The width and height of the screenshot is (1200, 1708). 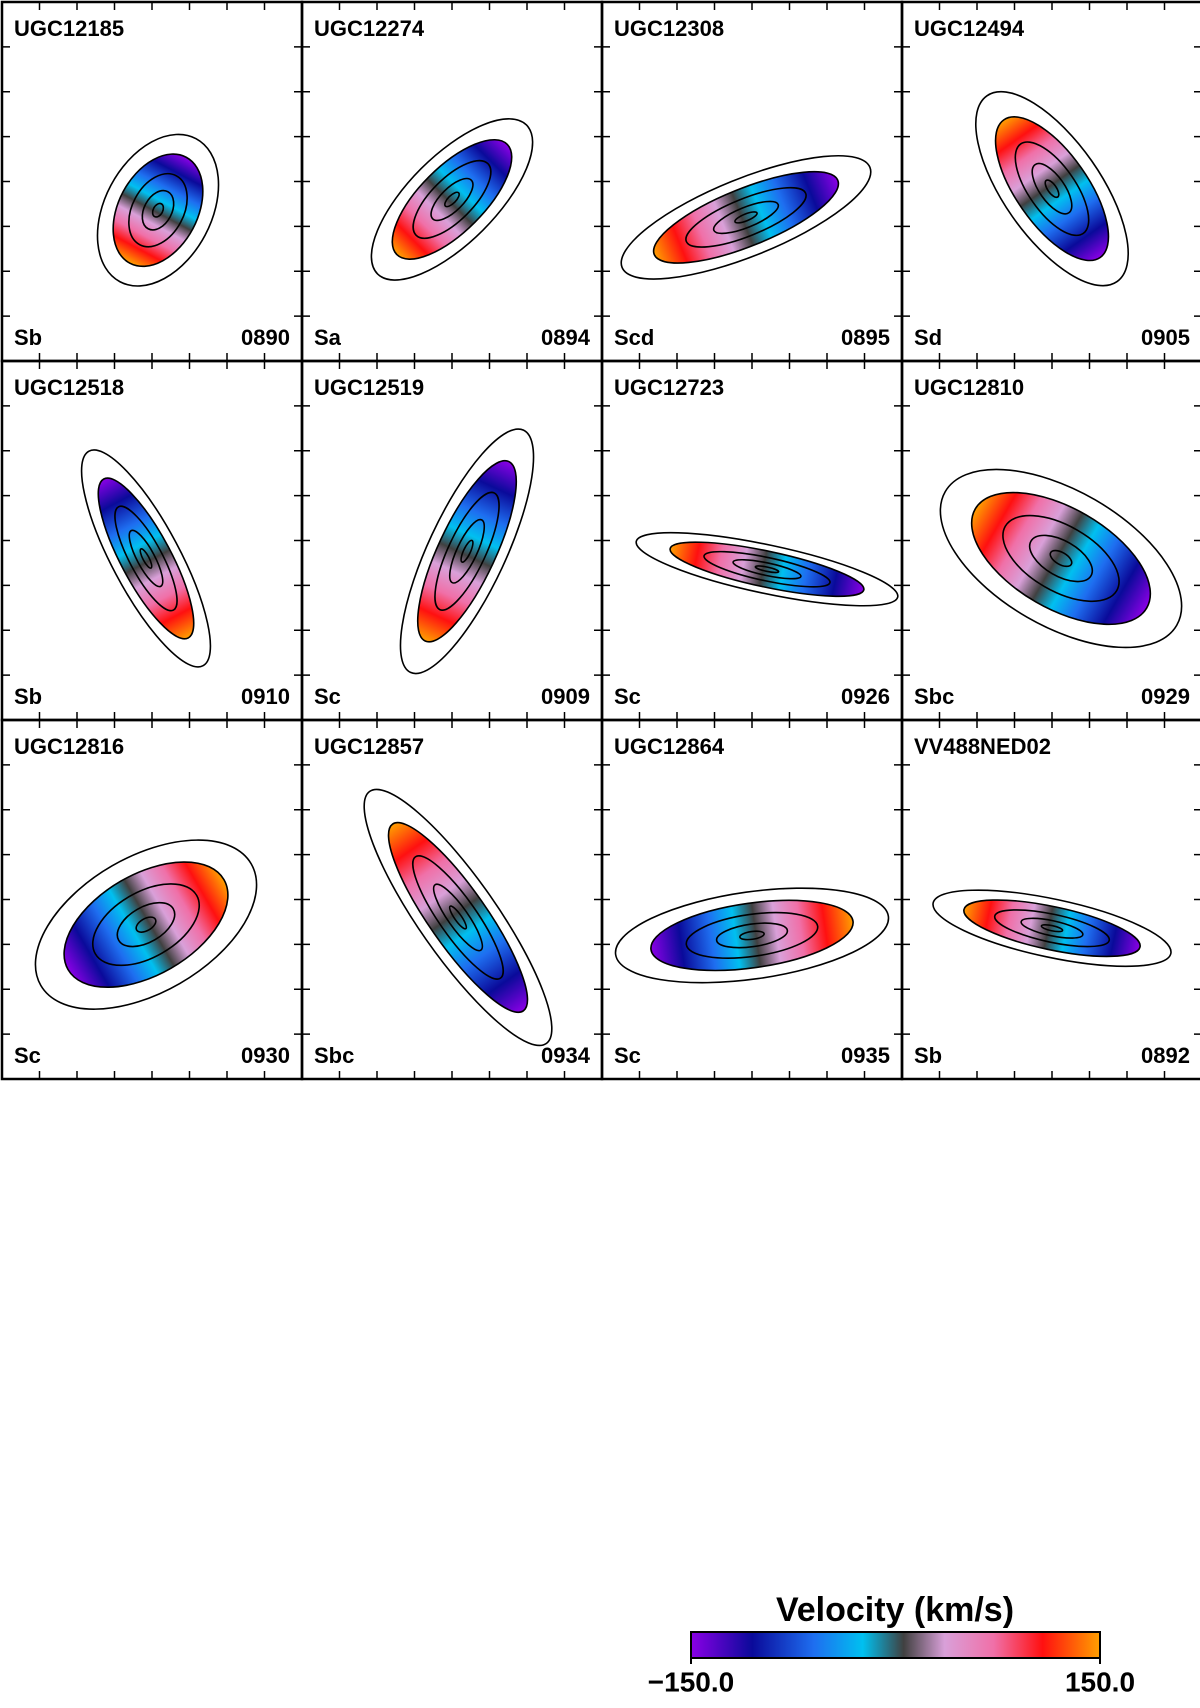 I want to click on plate-id: 0926, so click(x=865, y=696).